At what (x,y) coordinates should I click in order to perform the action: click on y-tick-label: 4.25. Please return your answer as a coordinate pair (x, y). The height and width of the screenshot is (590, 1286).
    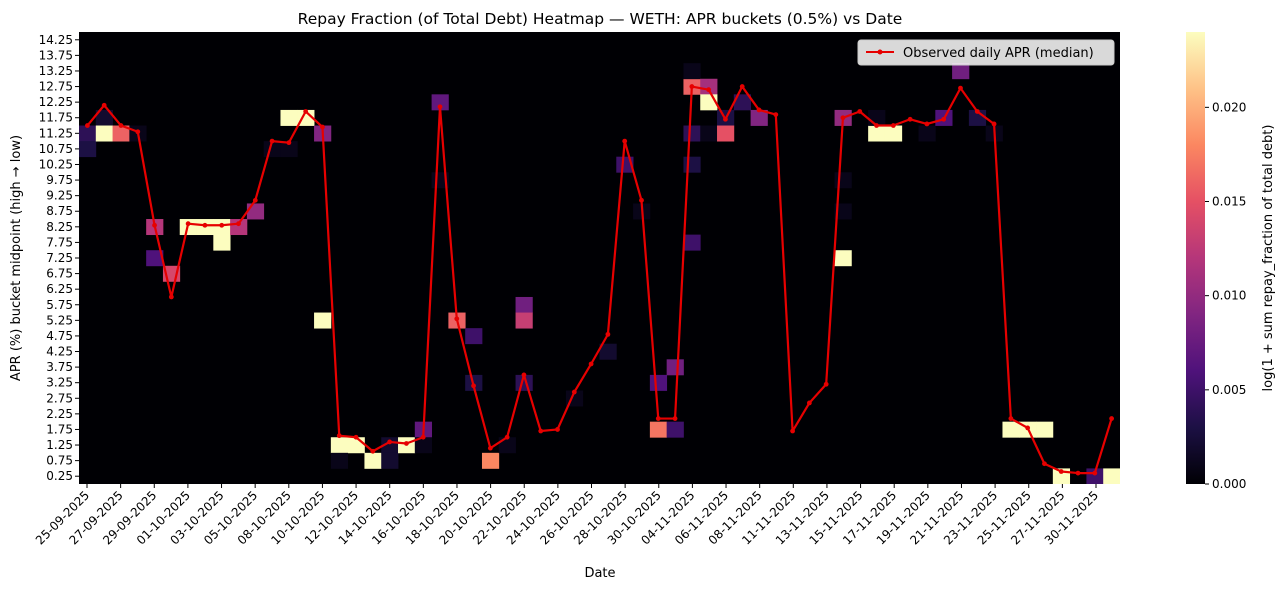
    Looking at the image, I should click on (59, 352).